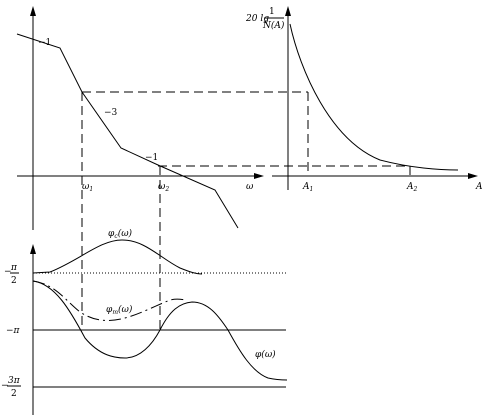 Image resolution: width=498 pixels, height=420 pixels. I want to click on phi-curve, so click(160, 330).